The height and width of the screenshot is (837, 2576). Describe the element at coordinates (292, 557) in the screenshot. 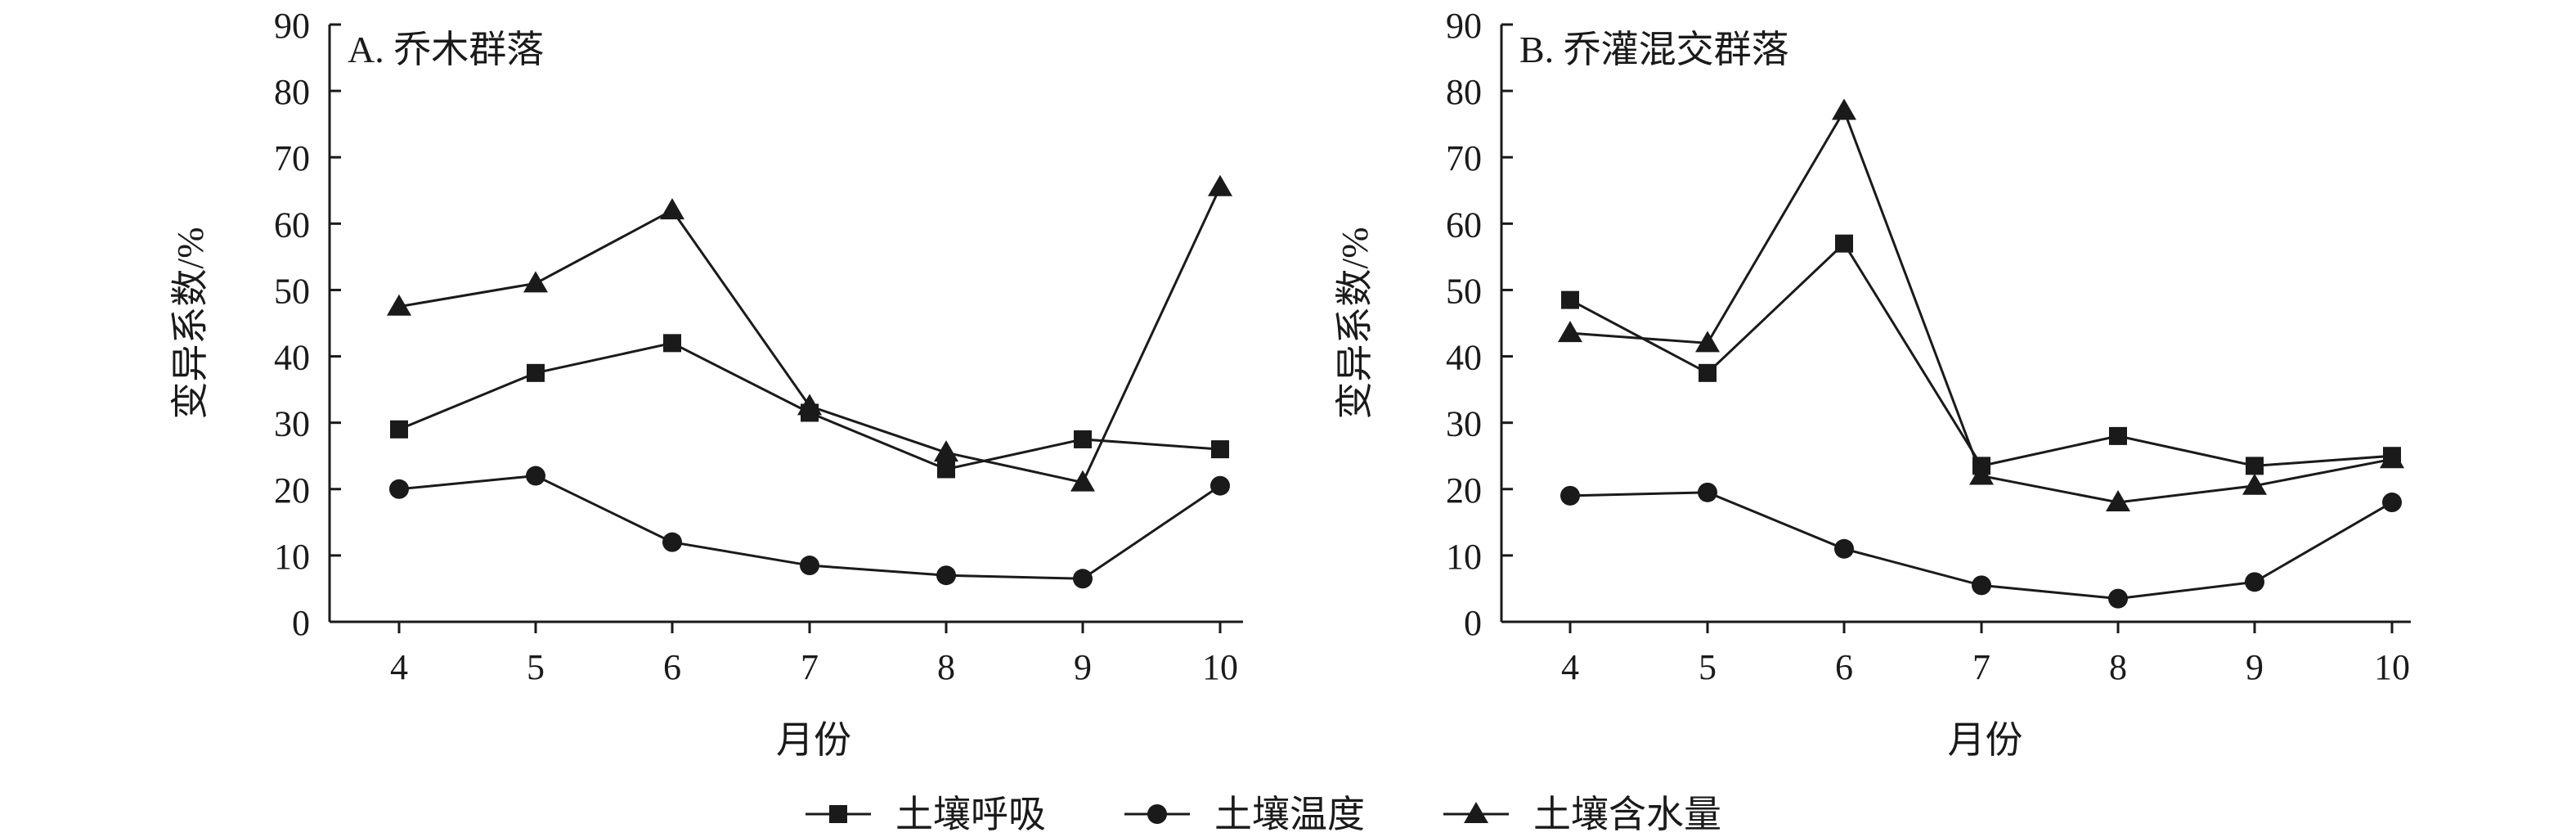

I see `panel-a-y-tick-label: 10` at that location.